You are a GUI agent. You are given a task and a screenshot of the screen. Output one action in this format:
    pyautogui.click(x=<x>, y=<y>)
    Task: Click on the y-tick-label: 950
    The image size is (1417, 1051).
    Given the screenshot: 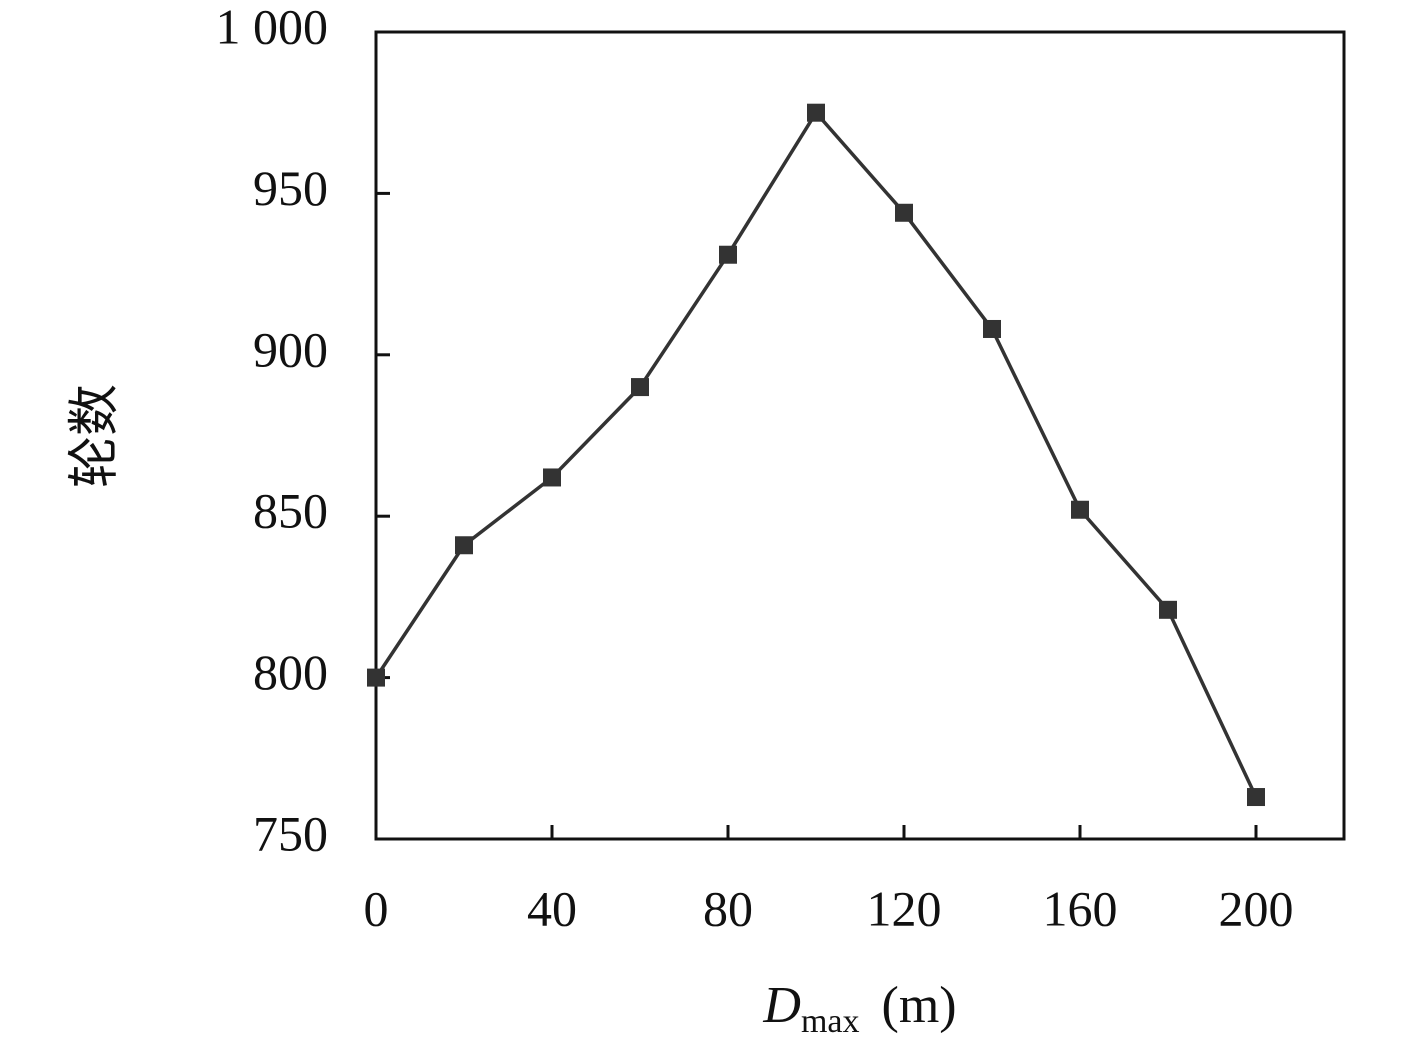 What is the action you would take?
    pyautogui.click(x=290, y=188)
    